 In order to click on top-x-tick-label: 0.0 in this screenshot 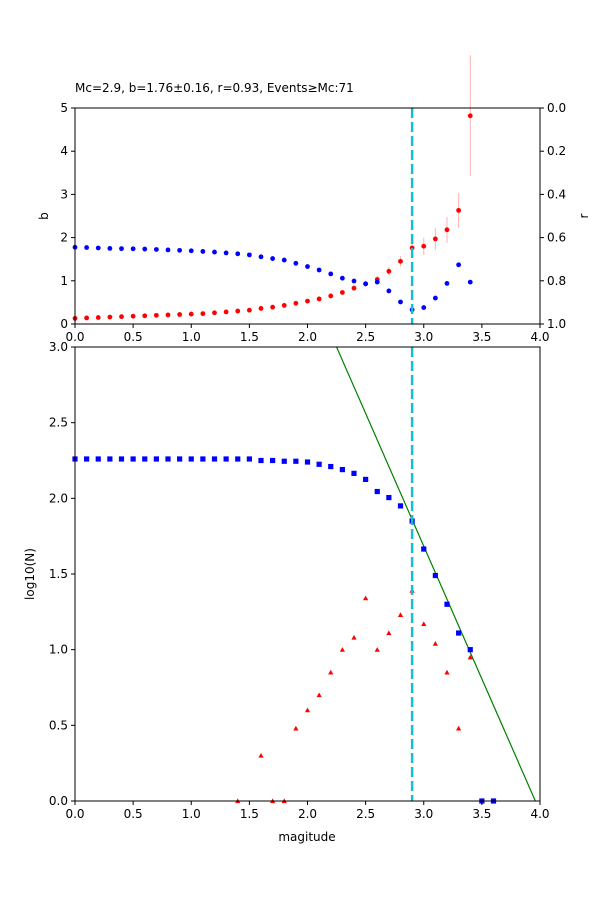, I will do `click(74, 337)`.